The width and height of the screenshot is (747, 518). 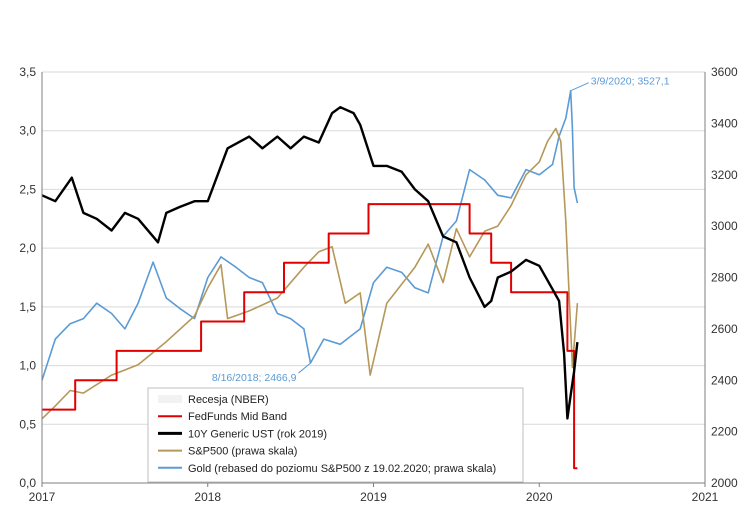 What do you see at coordinates (724, 175) in the screenshot?
I see `right-tick-label: 3200` at bounding box center [724, 175].